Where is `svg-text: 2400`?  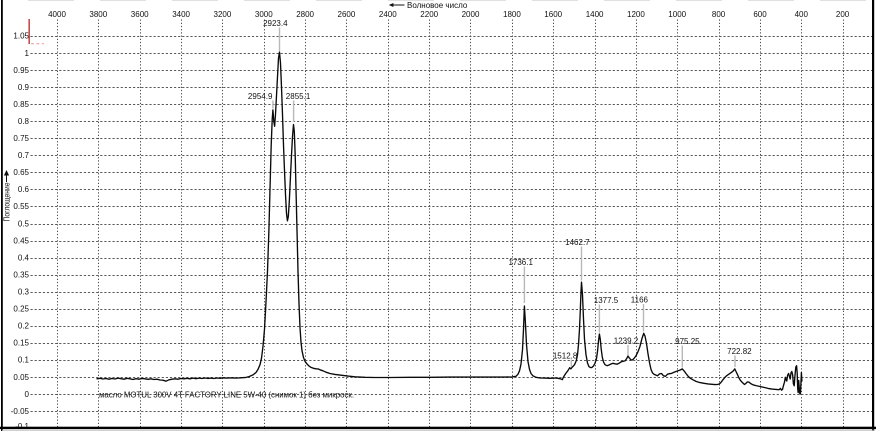
svg-text: 2400 is located at coordinates (388, 14).